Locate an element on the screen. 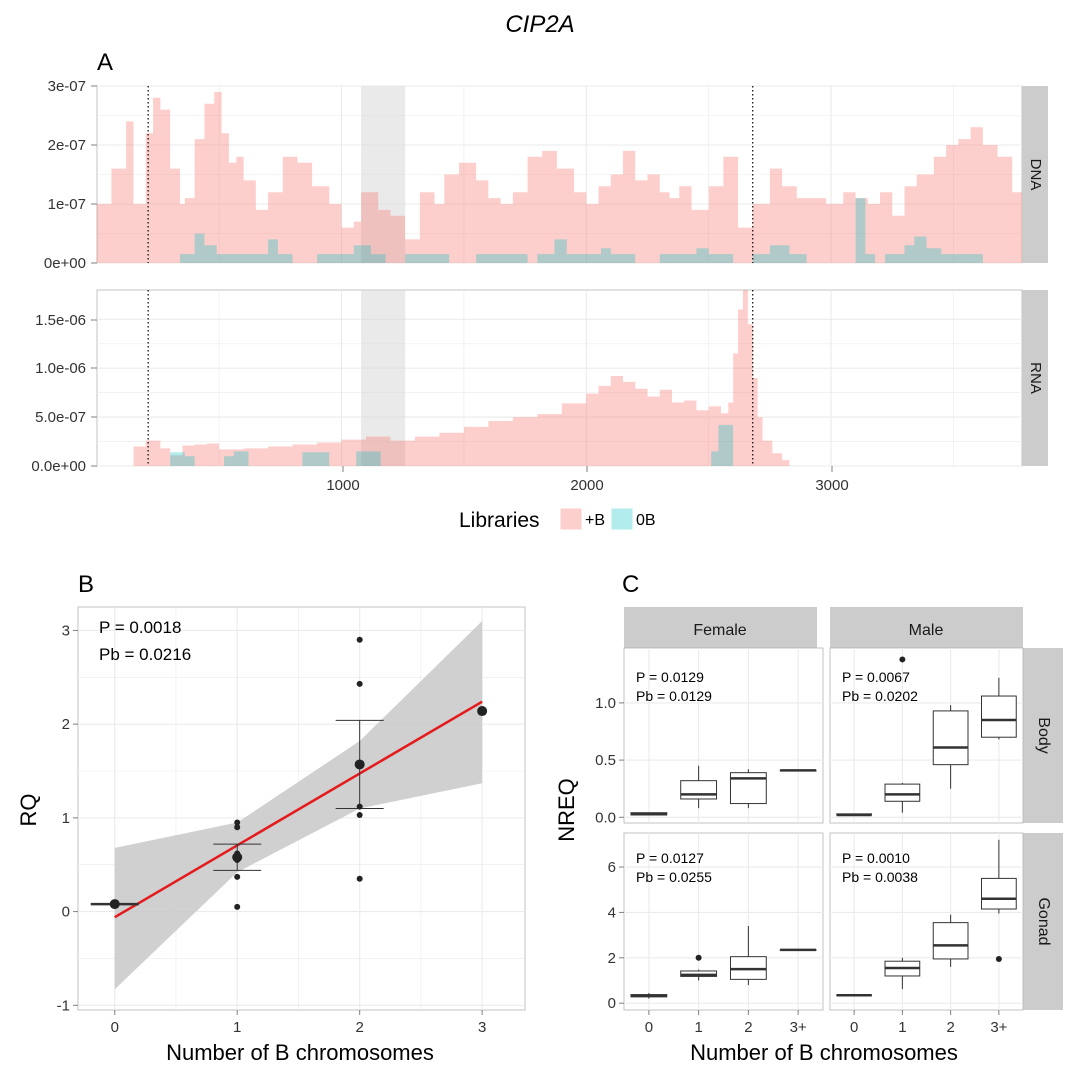  panel-a-legend: Libraries +B 0B is located at coordinates (557, 519).